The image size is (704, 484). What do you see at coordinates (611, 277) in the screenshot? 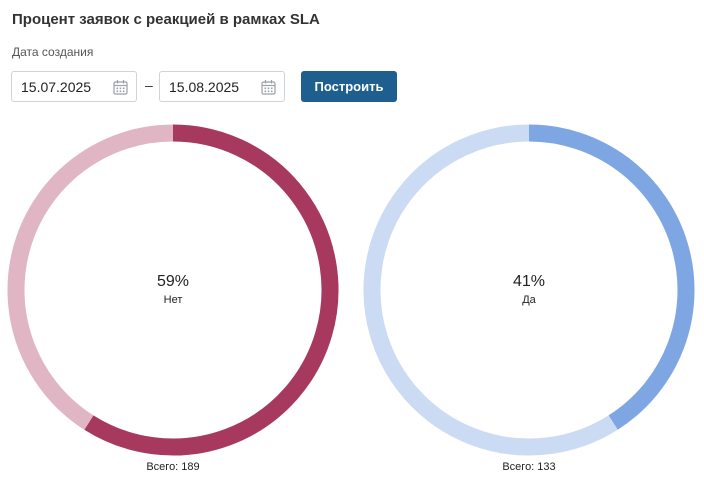
I see `donut-segment-main` at bounding box center [611, 277].